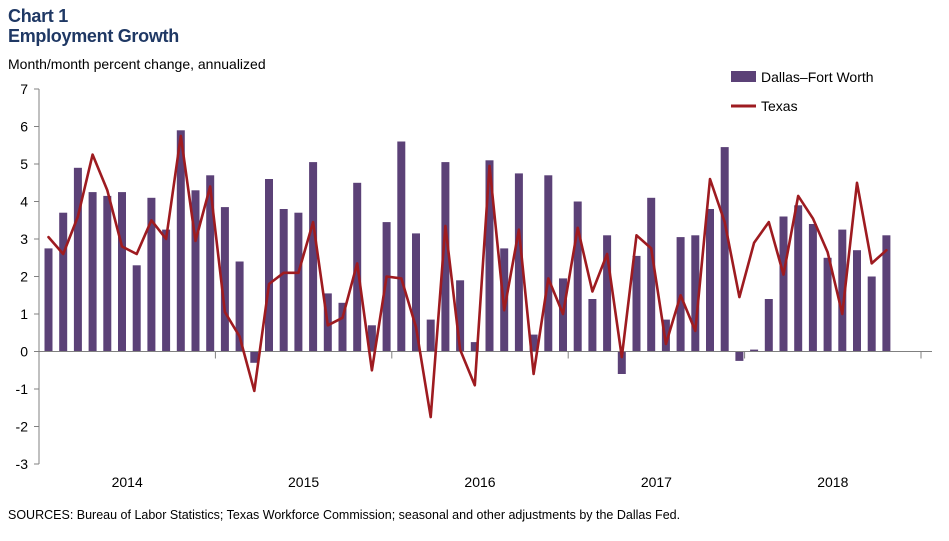  What do you see at coordinates (24, 202) in the screenshot?
I see `y-tick-label: 4` at bounding box center [24, 202].